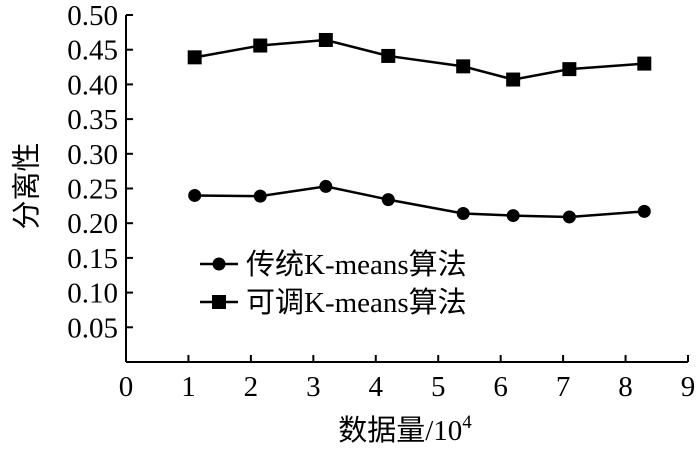 This screenshot has width=700, height=452. I want to click on y-tick-labels: 0.050.100.150.200.250.300.350.400.450.50, so click(92, 172).